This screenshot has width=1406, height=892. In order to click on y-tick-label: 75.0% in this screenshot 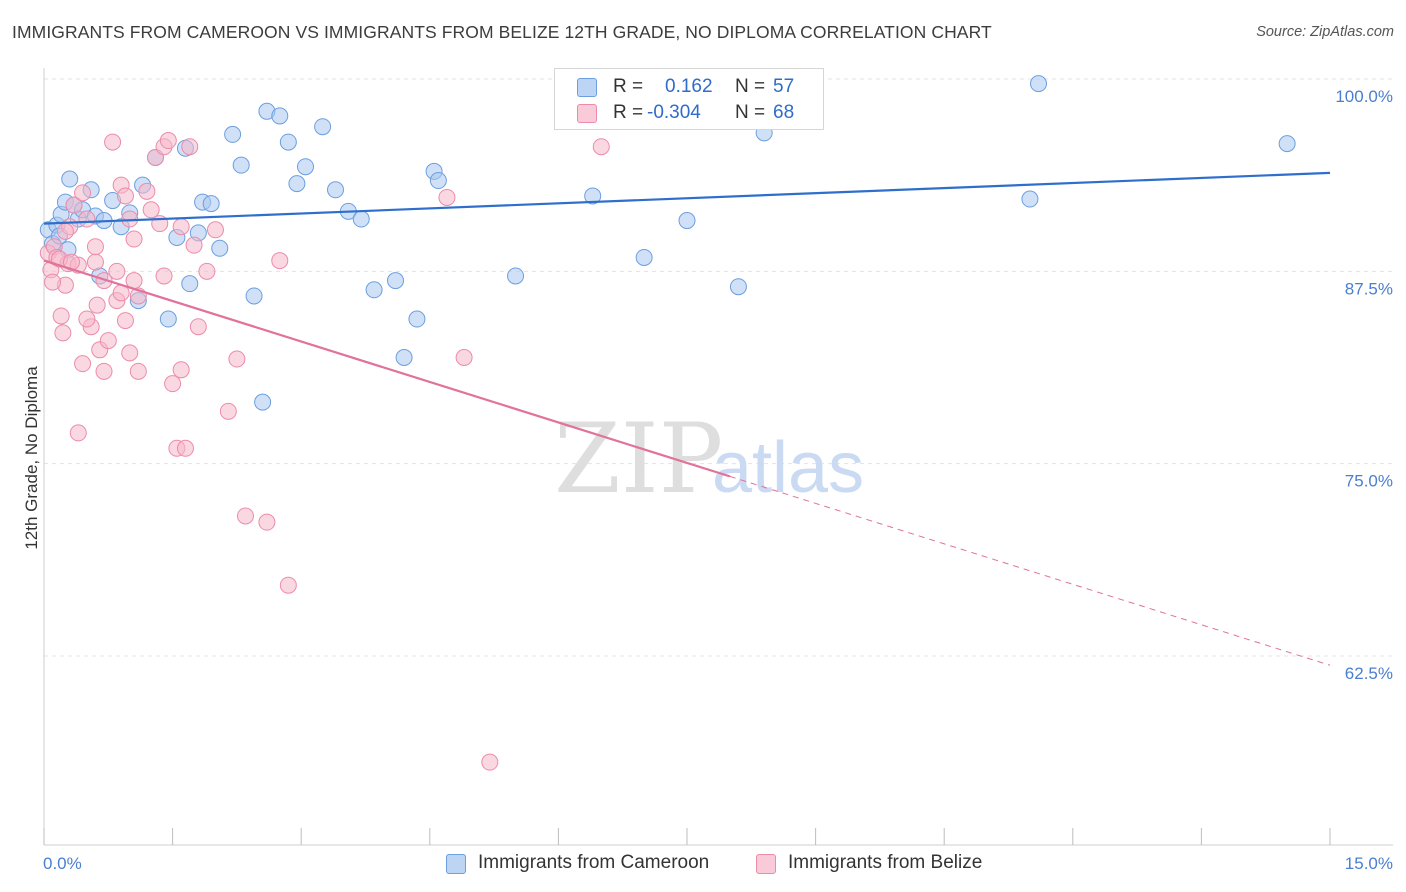, I will do `click(1369, 481)`.